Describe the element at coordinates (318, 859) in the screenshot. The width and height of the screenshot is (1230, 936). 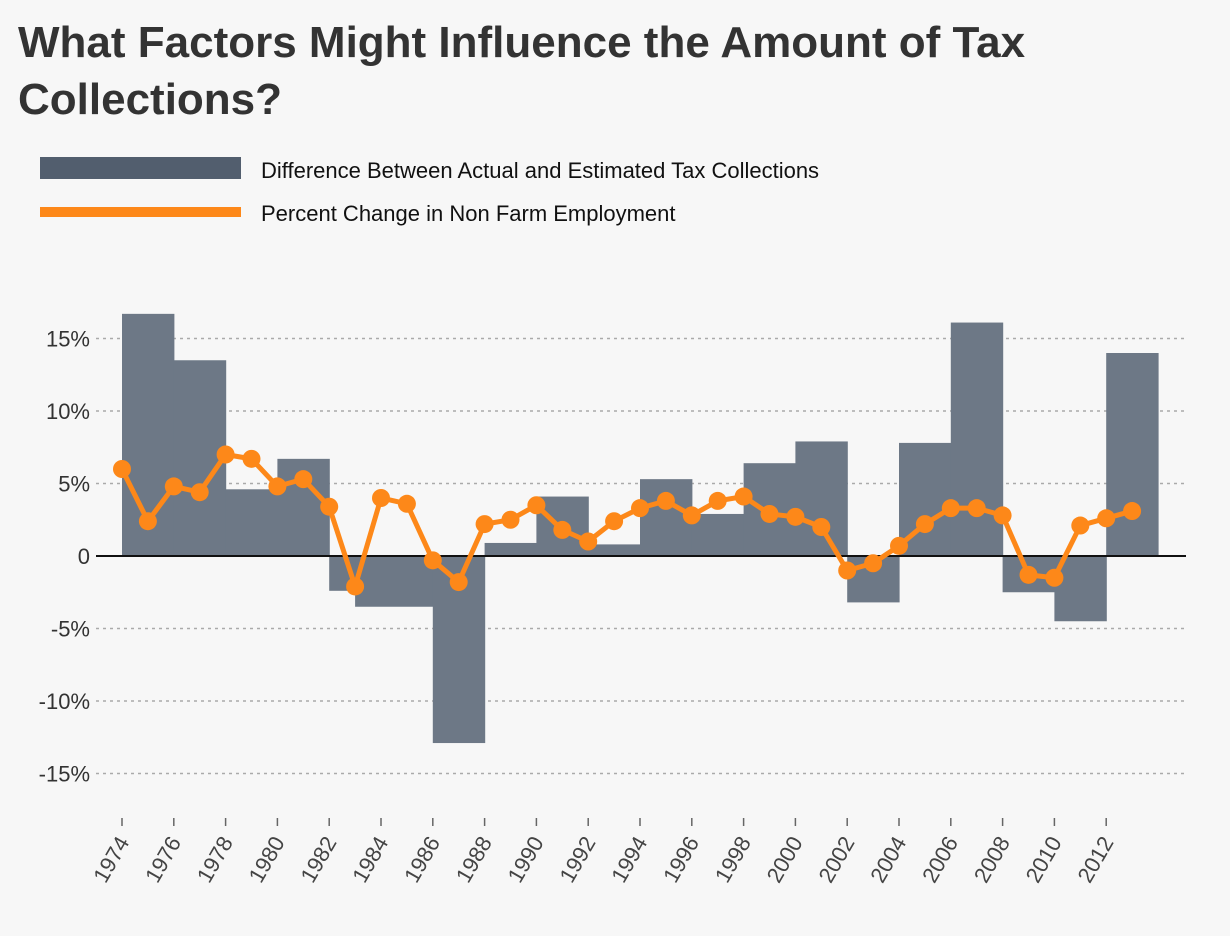
I see `x-tick-label: 1982` at that location.